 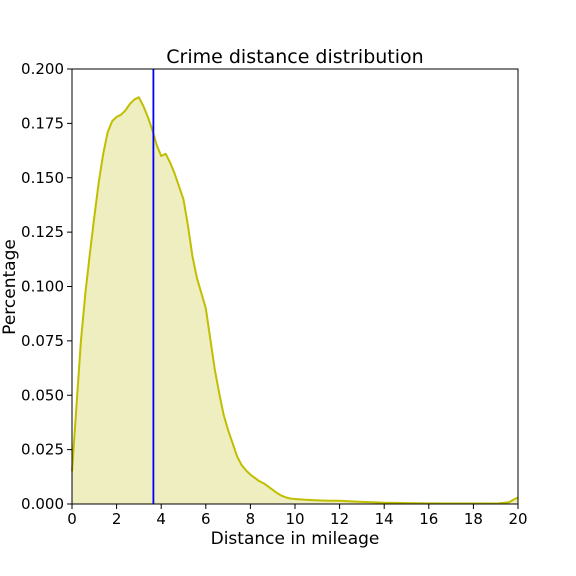 I want to click on x-tick-label: 16, so click(x=428, y=519).